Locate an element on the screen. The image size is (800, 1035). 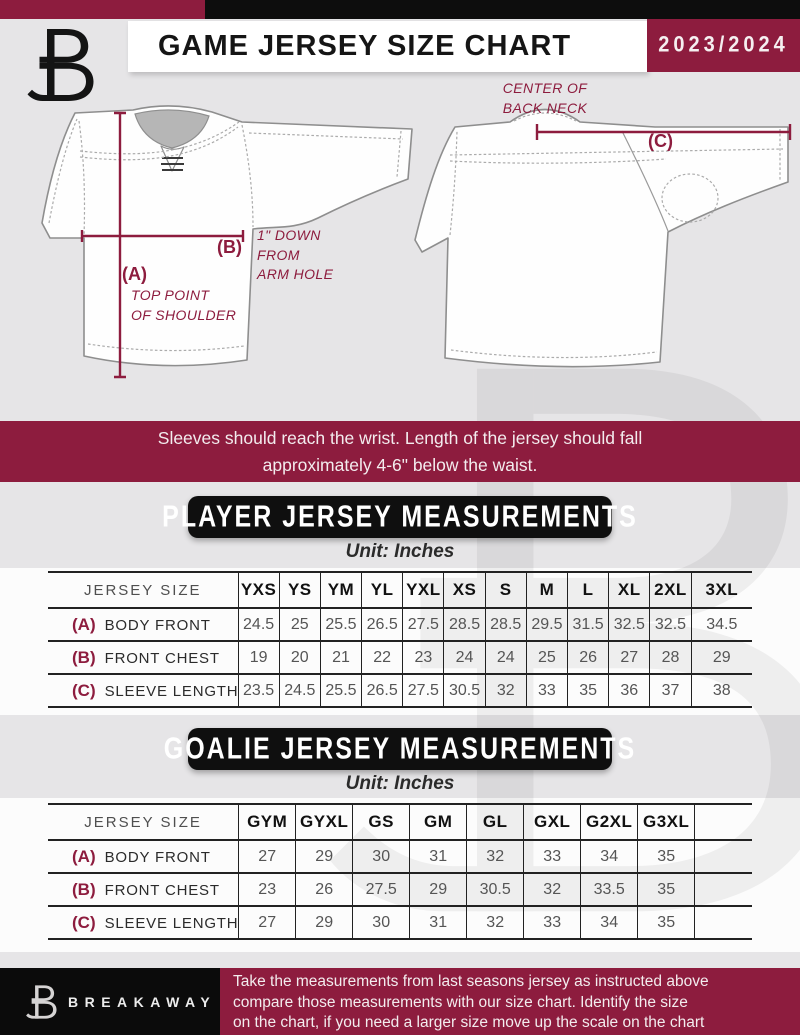
measurement-value: 34.5 is located at coordinates (721, 624).